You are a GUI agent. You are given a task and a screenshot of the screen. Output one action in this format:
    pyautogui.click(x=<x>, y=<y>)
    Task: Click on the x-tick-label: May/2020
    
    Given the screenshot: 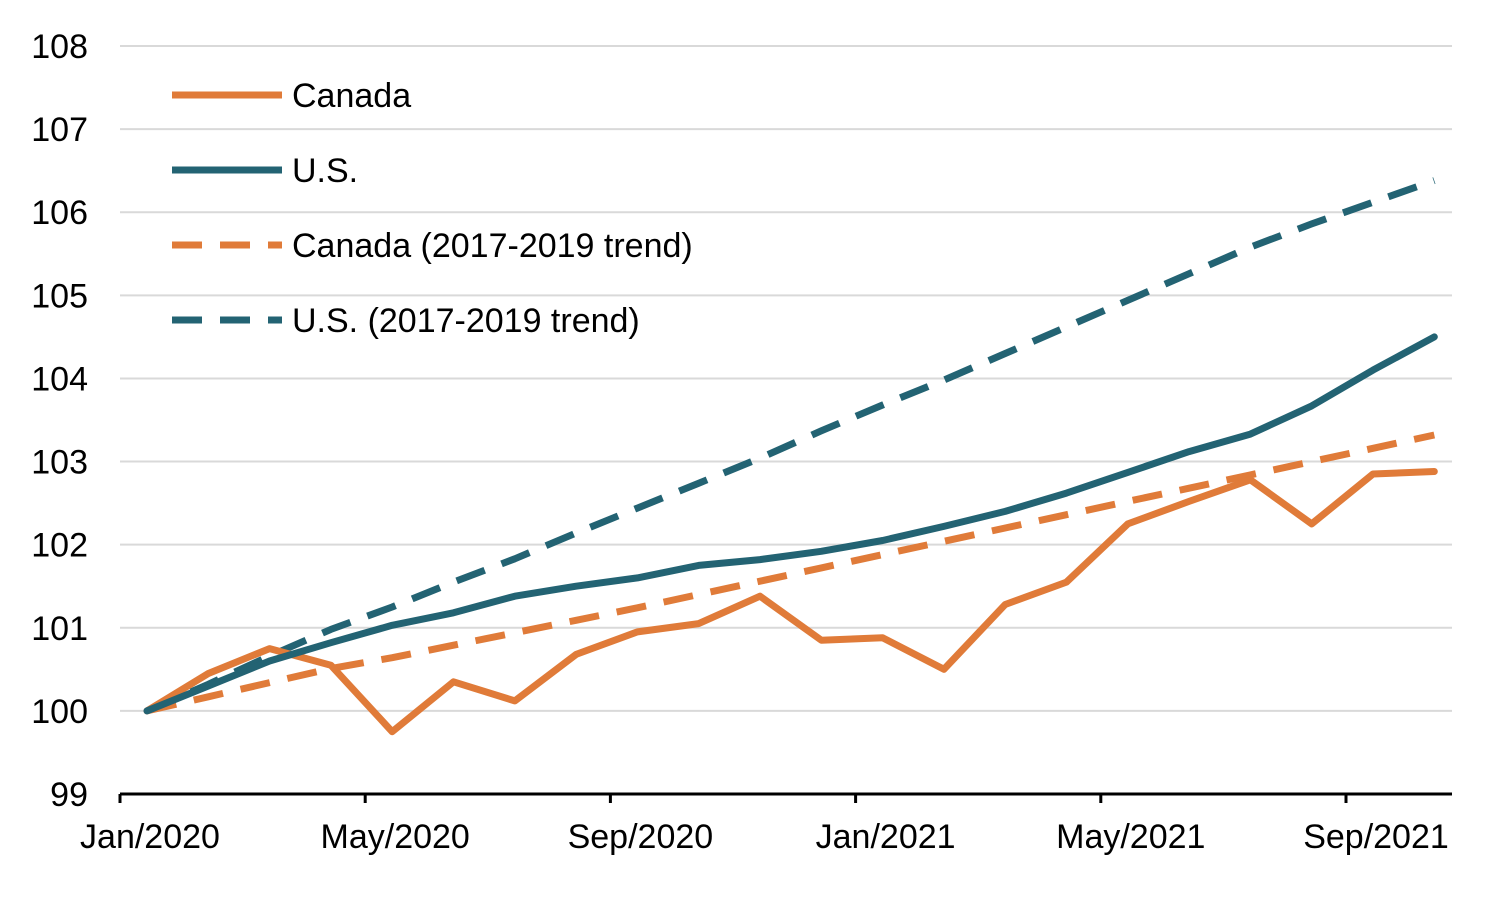 What is the action you would take?
    pyautogui.click(x=395, y=837)
    